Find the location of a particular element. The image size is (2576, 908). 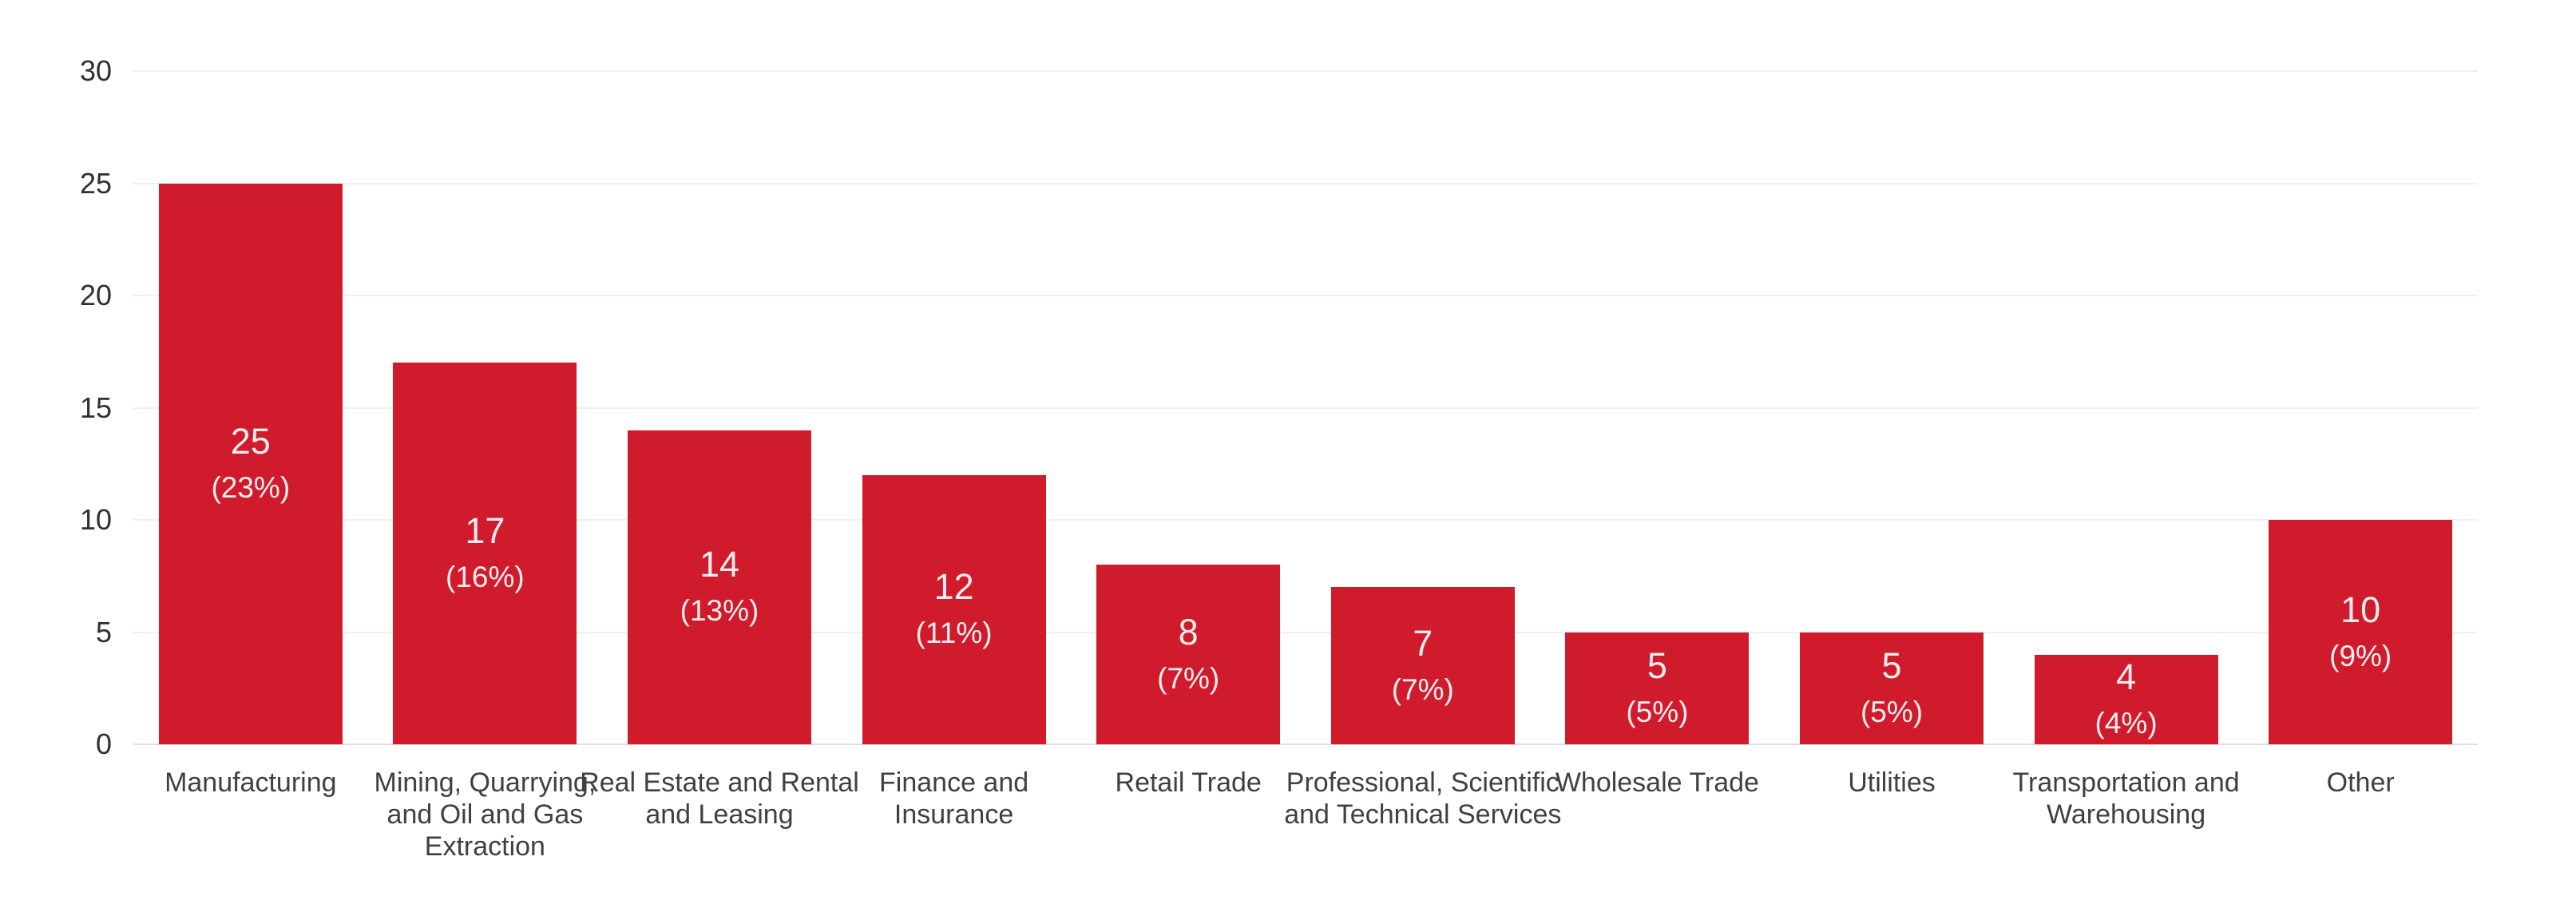

bar: 10 (9%) is located at coordinates (2361, 632).